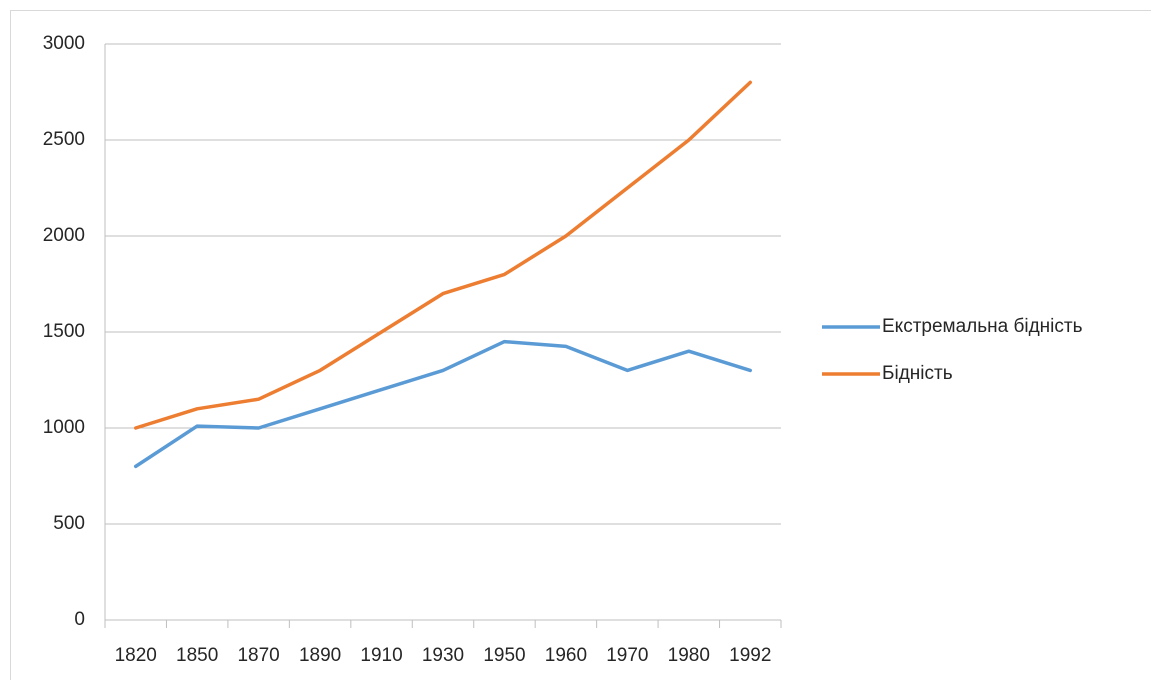 Image resolution: width=1151 pixels, height=680 pixels. I want to click on y-tick-label: 1000, so click(64, 427).